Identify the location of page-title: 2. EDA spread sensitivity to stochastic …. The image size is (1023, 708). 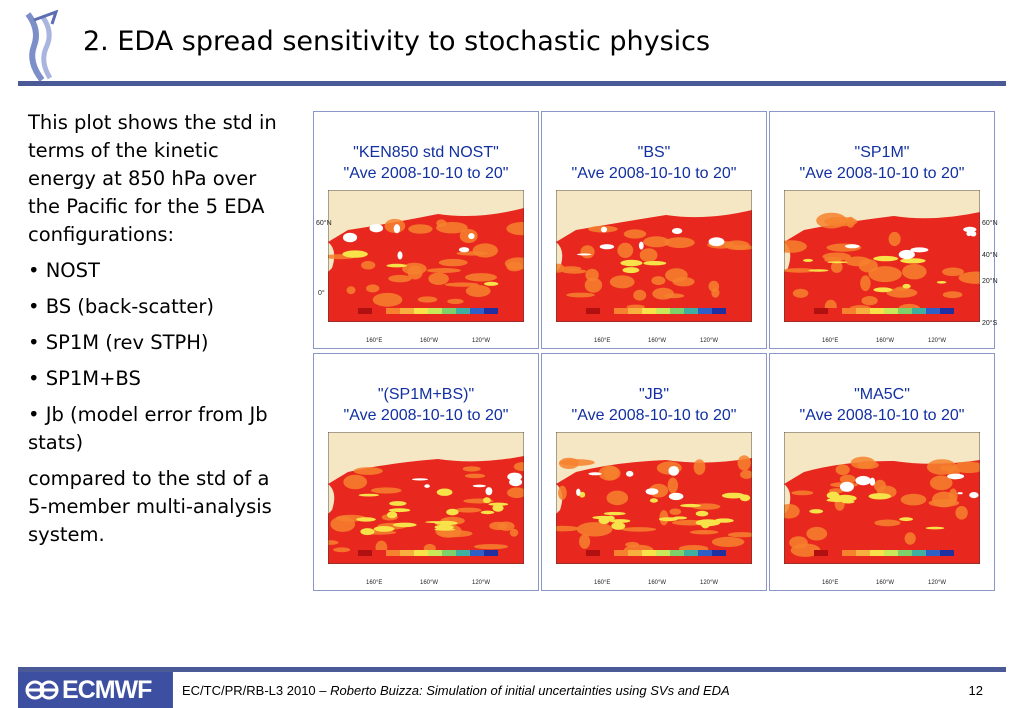
(397, 41).